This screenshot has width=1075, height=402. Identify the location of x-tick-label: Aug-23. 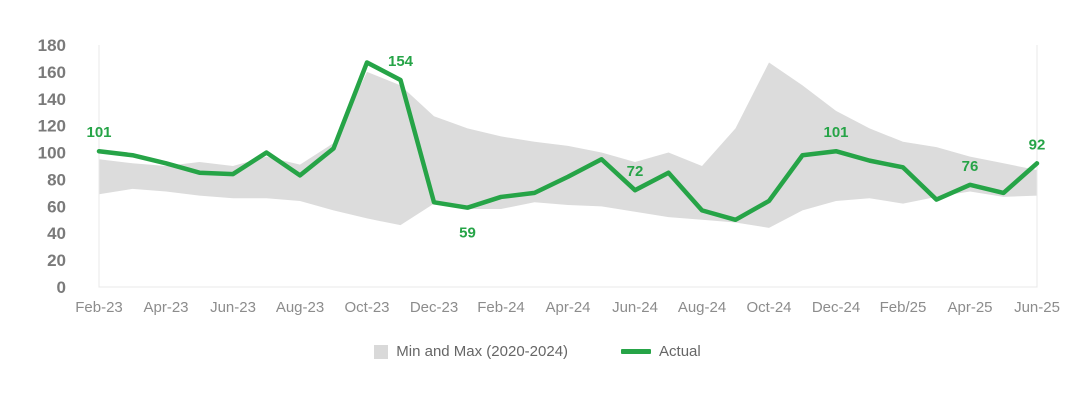
(300, 307).